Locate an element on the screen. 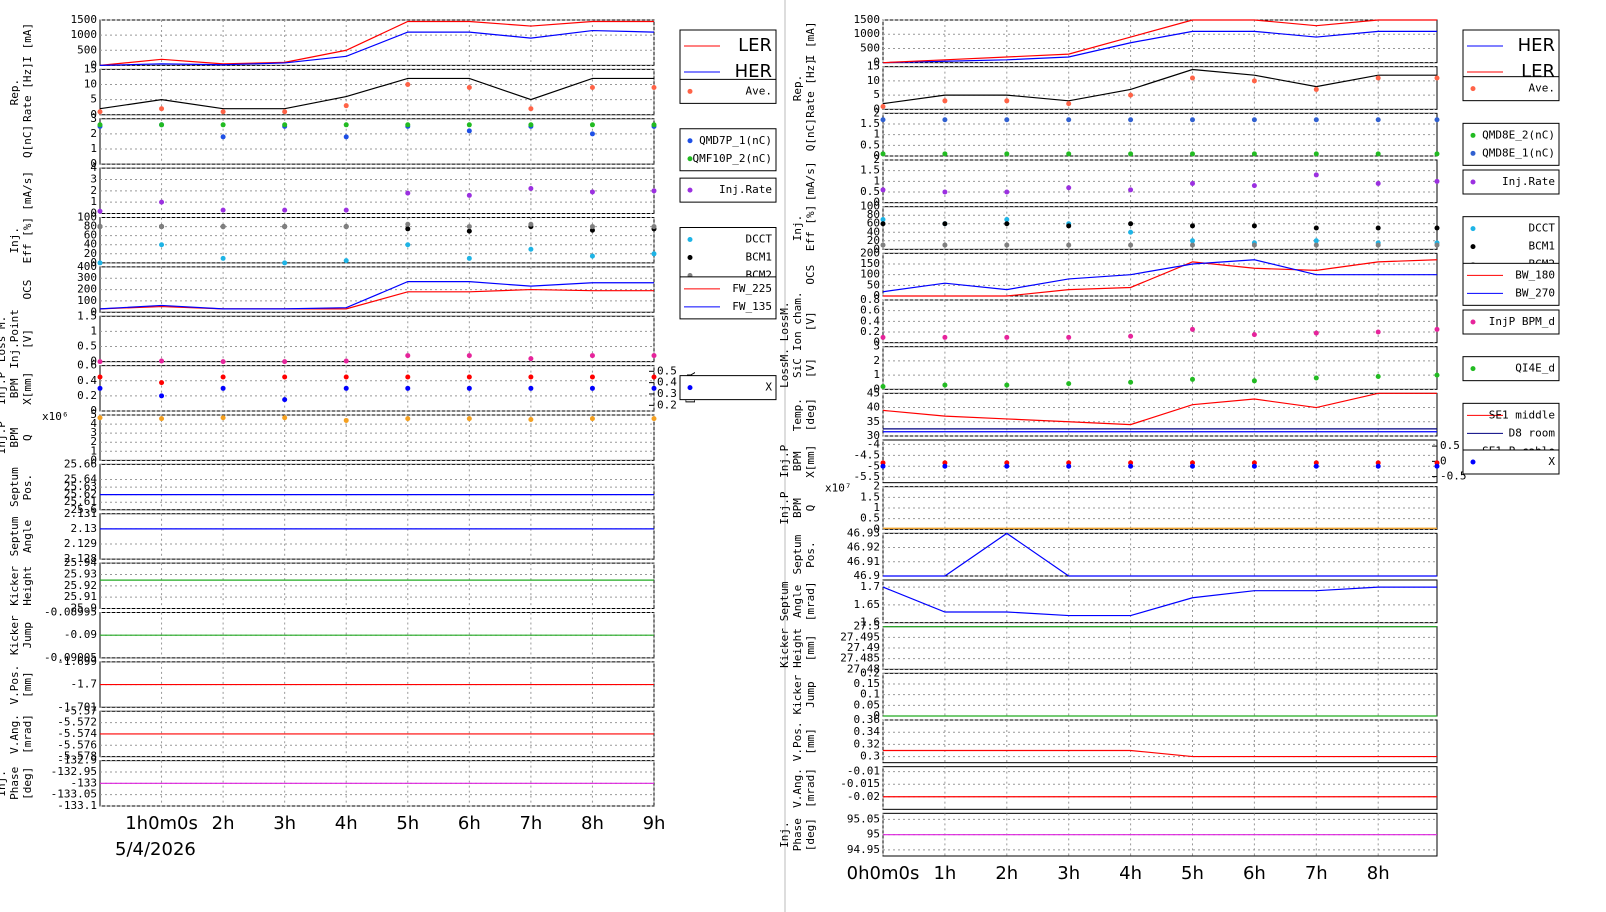 The image size is (1606, 912). y-tick-label: -1.699 is located at coordinates (77, 661).